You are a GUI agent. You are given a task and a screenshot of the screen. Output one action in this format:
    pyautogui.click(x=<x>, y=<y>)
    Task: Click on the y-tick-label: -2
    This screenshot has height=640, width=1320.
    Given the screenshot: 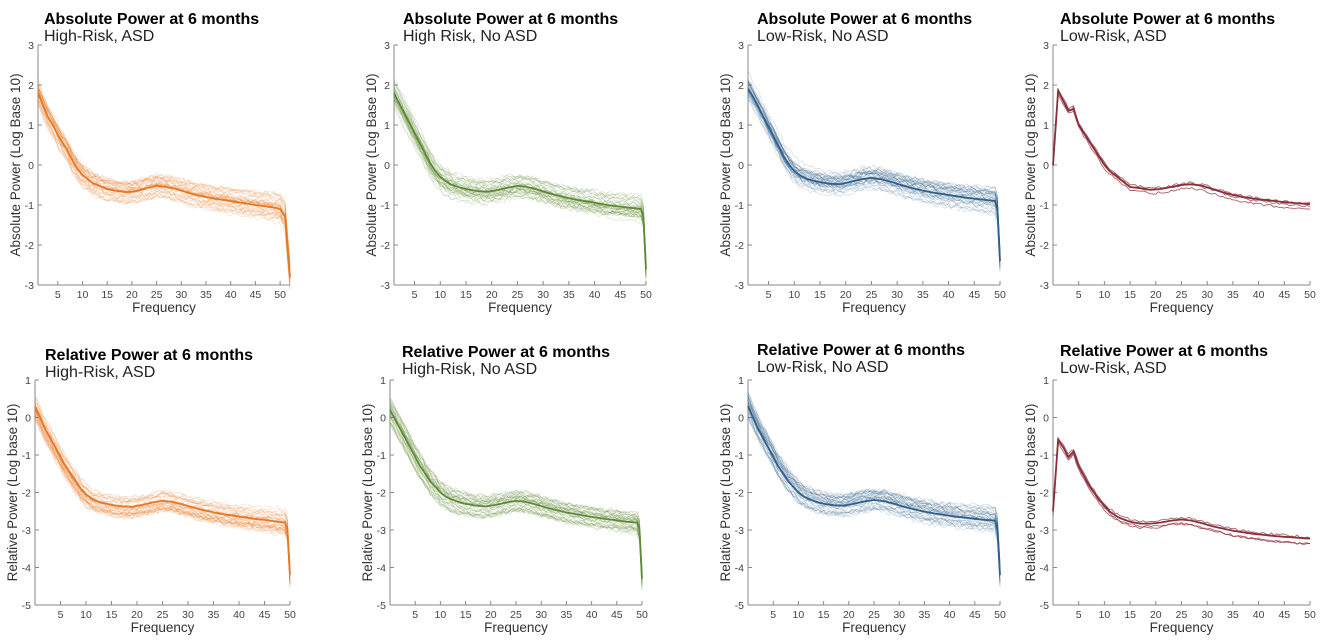 What is the action you would take?
    pyautogui.click(x=739, y=494)
    